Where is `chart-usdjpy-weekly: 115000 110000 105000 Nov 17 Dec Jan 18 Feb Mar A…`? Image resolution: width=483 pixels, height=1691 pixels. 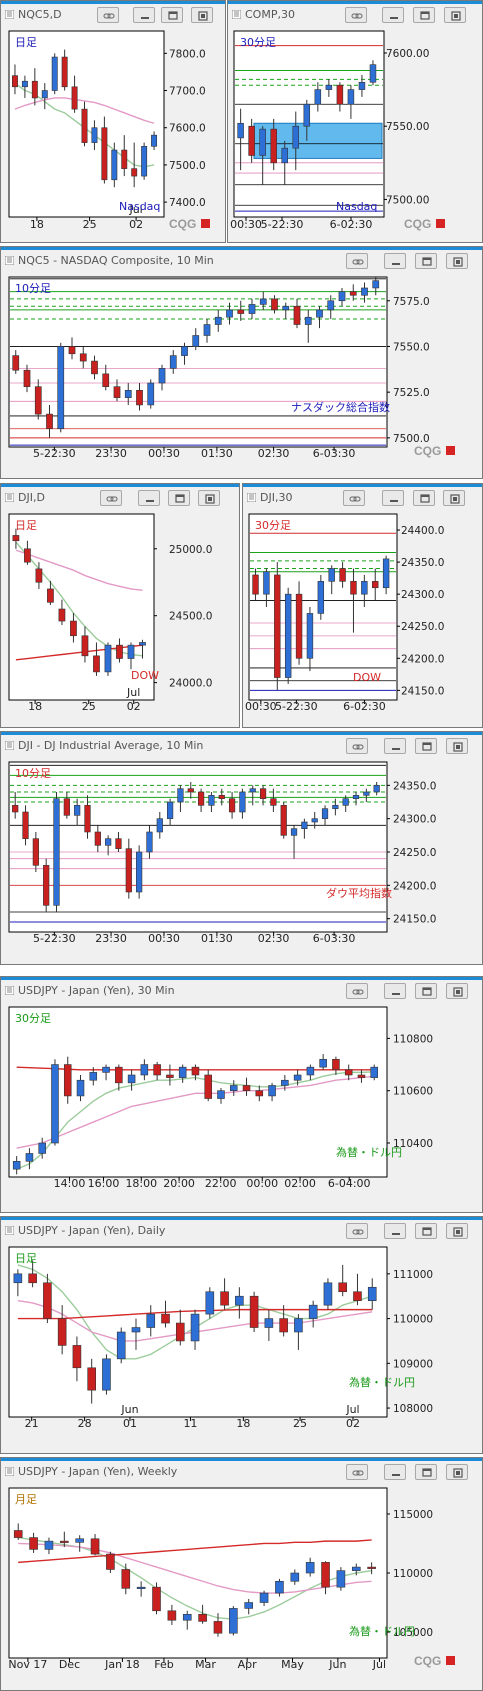 chart-usdjpy-weekly: 115000 110000 105000 Nov 17 Dec Jan 18 Feb Mar A… is located at coordinates (241, 1587).